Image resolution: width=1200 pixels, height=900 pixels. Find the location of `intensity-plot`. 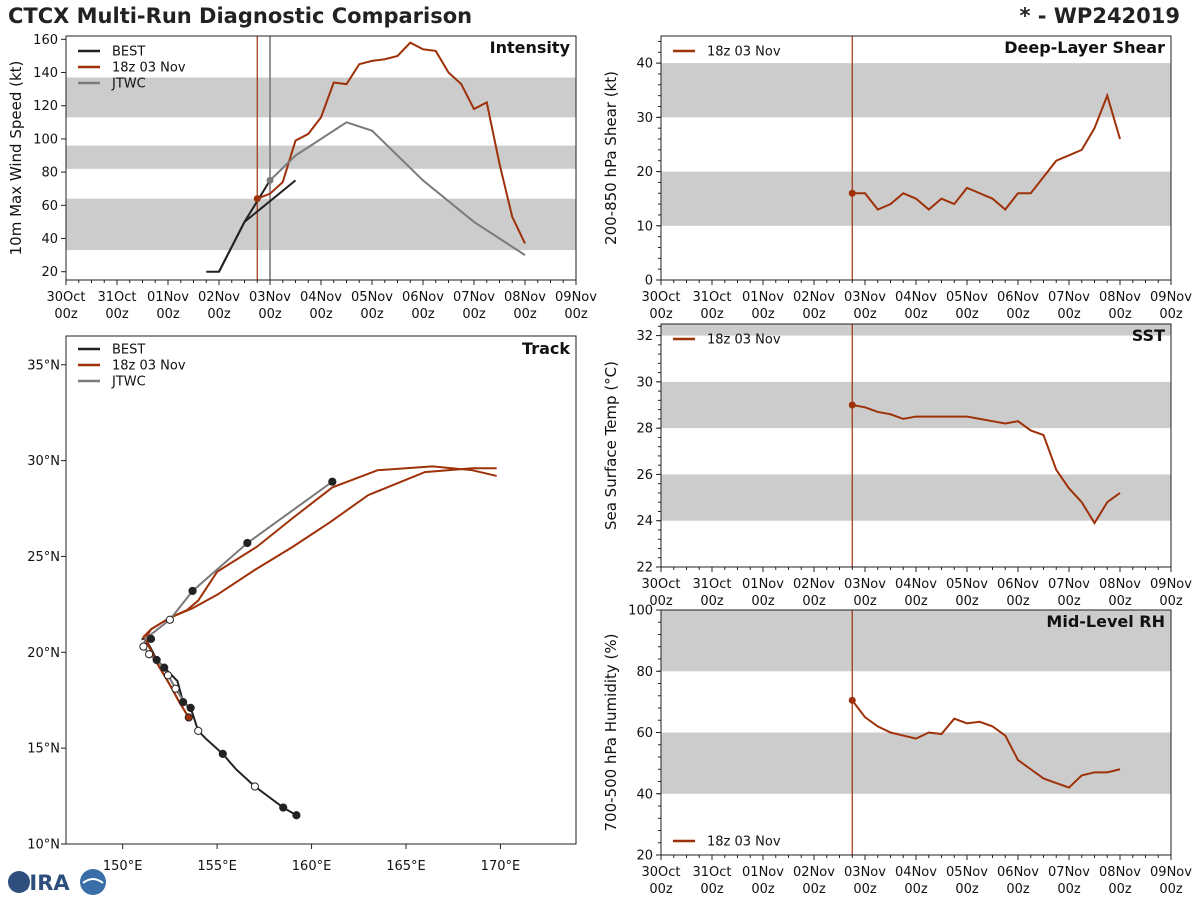

intensity-plot is located at coordinates (321, 158).